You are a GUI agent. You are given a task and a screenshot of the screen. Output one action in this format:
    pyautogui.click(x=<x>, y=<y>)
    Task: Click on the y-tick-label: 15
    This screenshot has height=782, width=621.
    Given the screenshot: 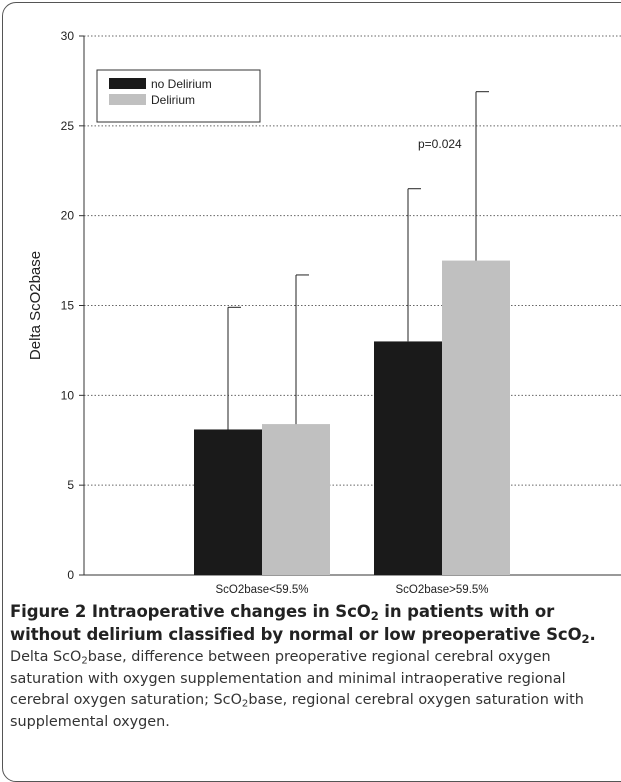 What is the action you would take?
    pyautogui.click(x=68, y=306)
    